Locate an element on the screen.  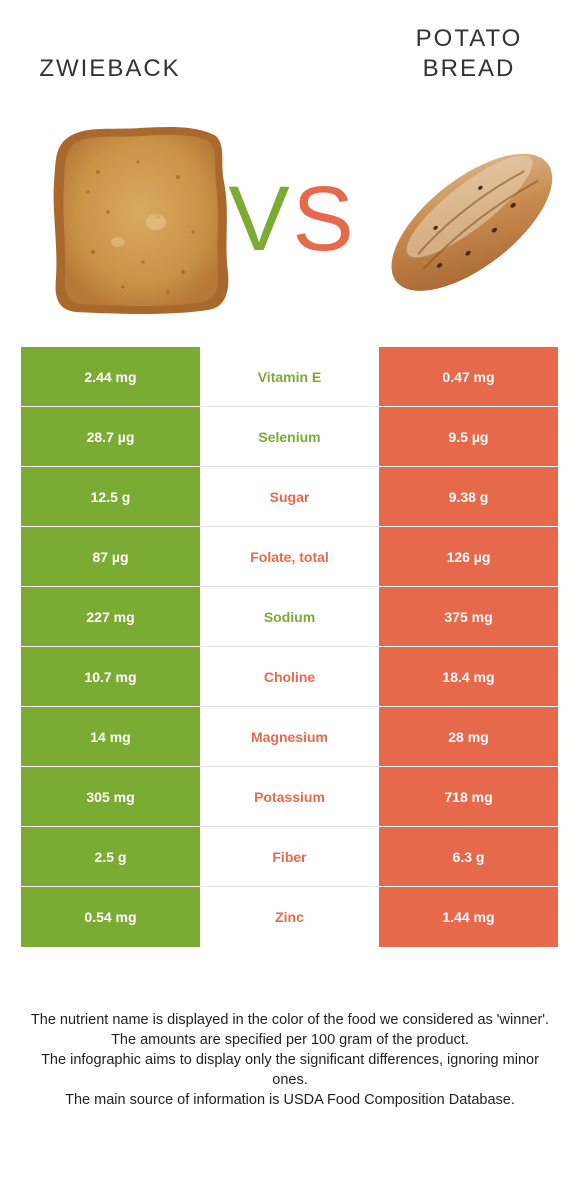
right-value: 28 mg is located at coordinates (468, 737).